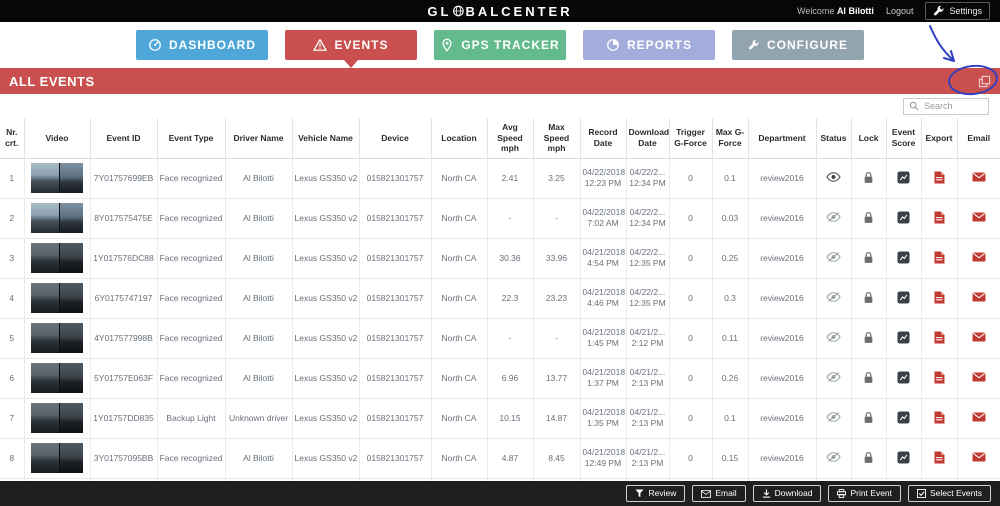 This screenshot has width=1000, height=506. What do you see at coordinates (52, 81) in the screenshot?
I see `page-title: ALL EVENTS` at bounding box center [52, 81].